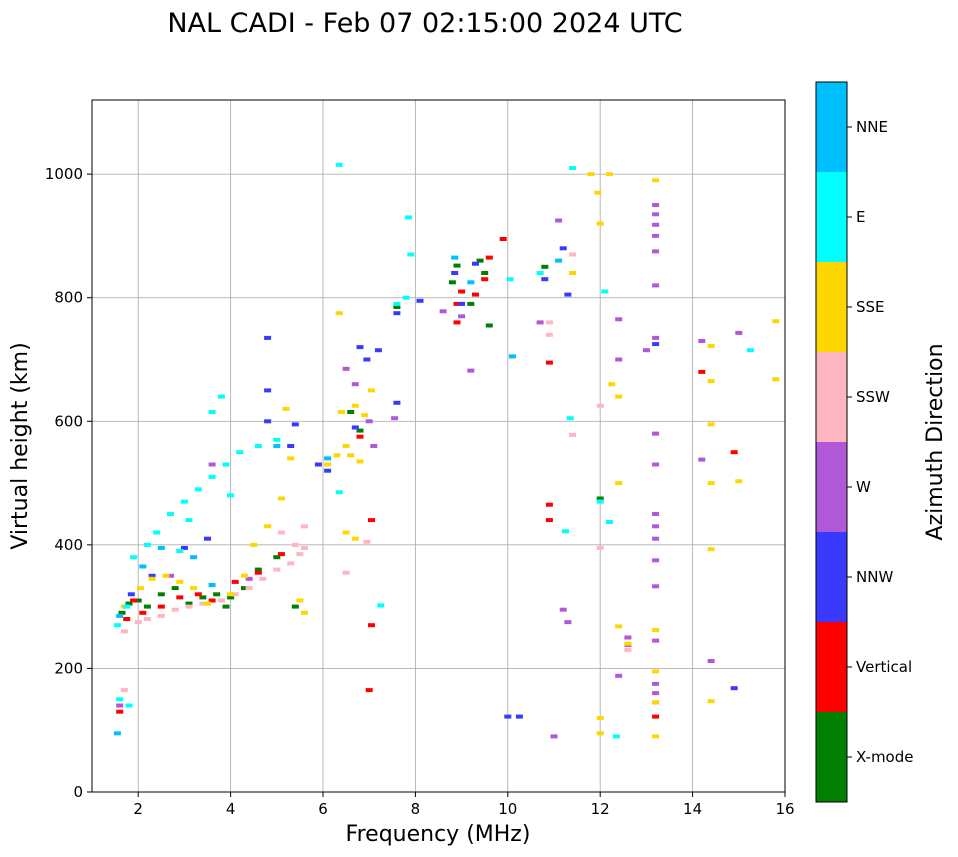 The image size is (958, 857). I want to click on x-tick-label: 12, so click(600, 809).